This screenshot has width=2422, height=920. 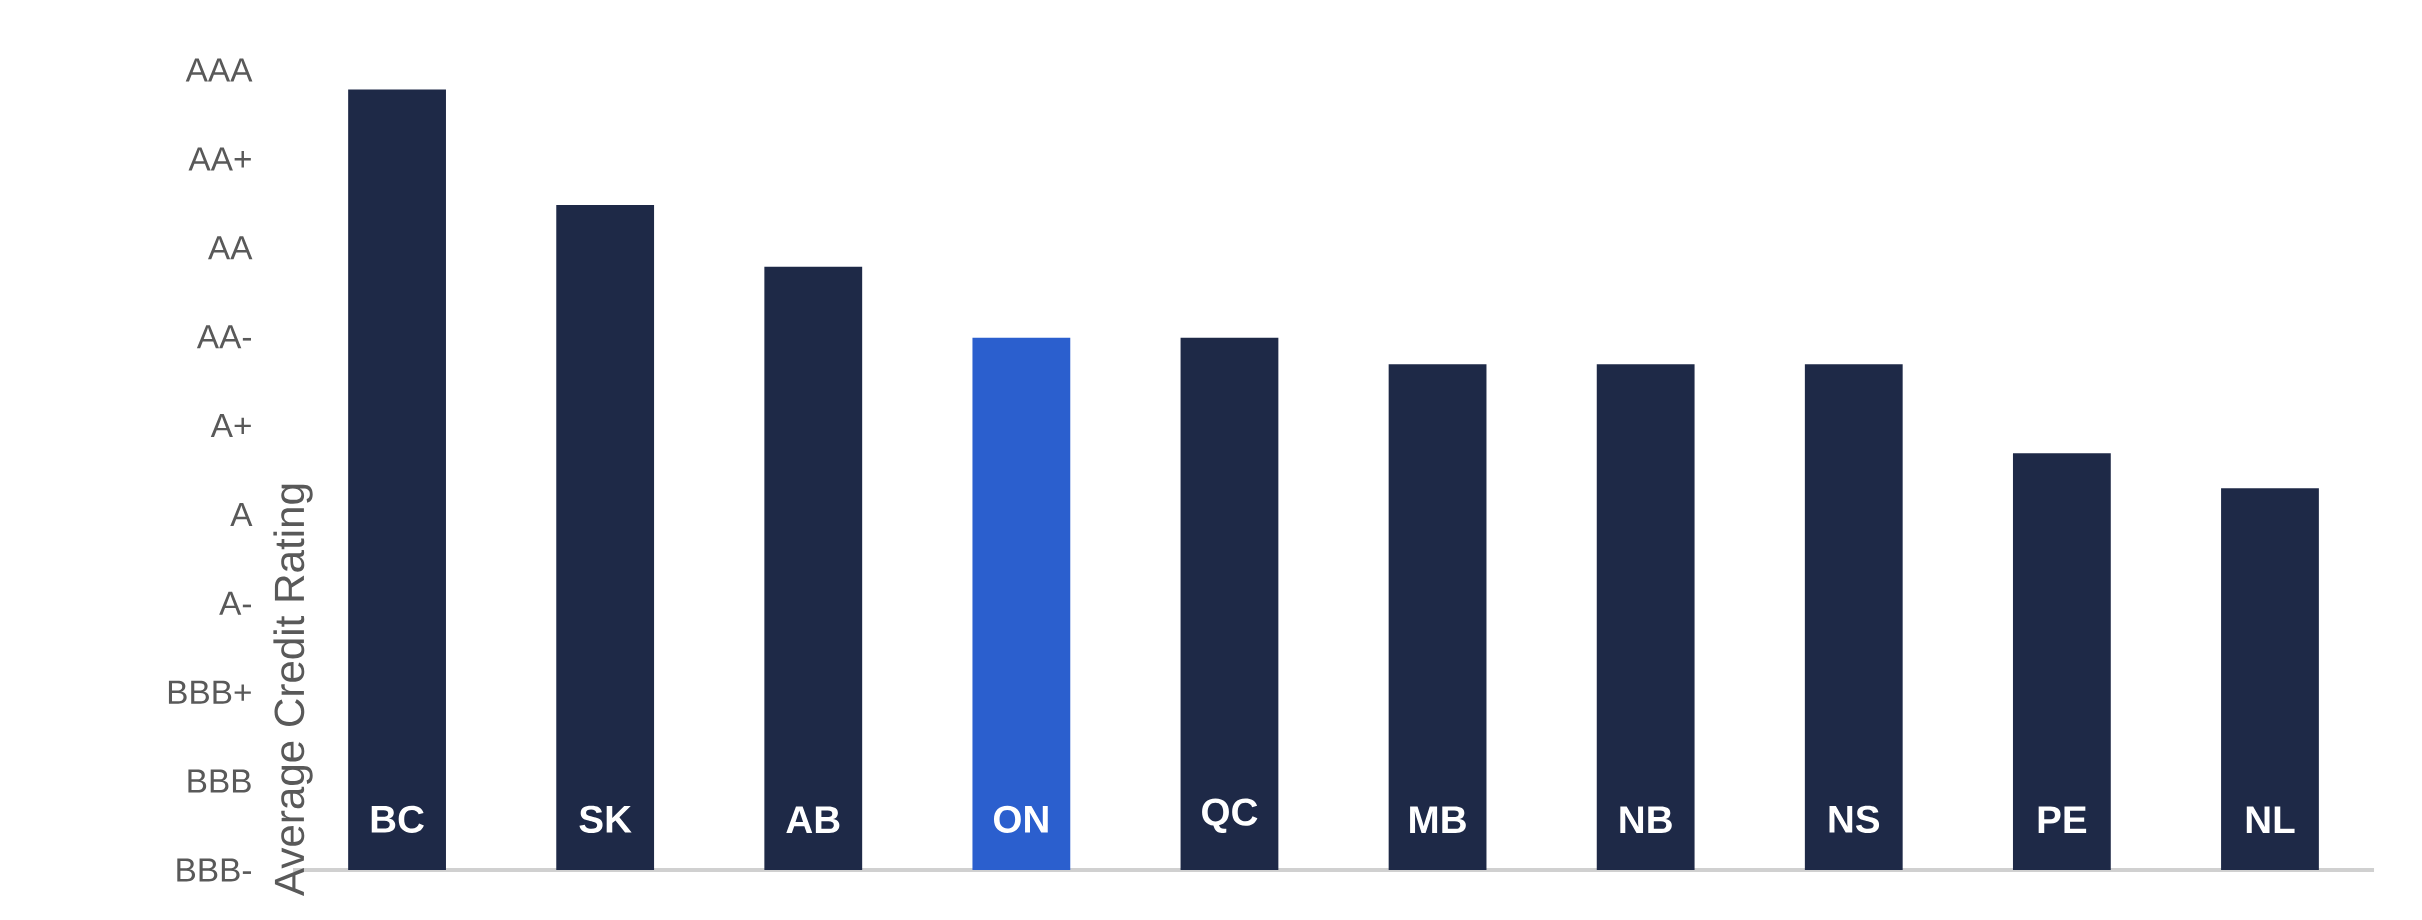 What do you see at coordinates (241, 514) in the screenshot?
I see `text: A` at bounding box center [241, 514].